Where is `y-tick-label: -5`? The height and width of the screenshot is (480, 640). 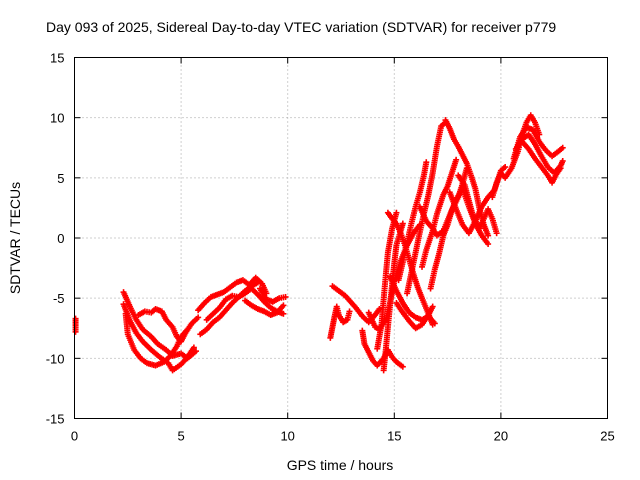 y-tick-label: -5 is located at coordinates (59, 298).